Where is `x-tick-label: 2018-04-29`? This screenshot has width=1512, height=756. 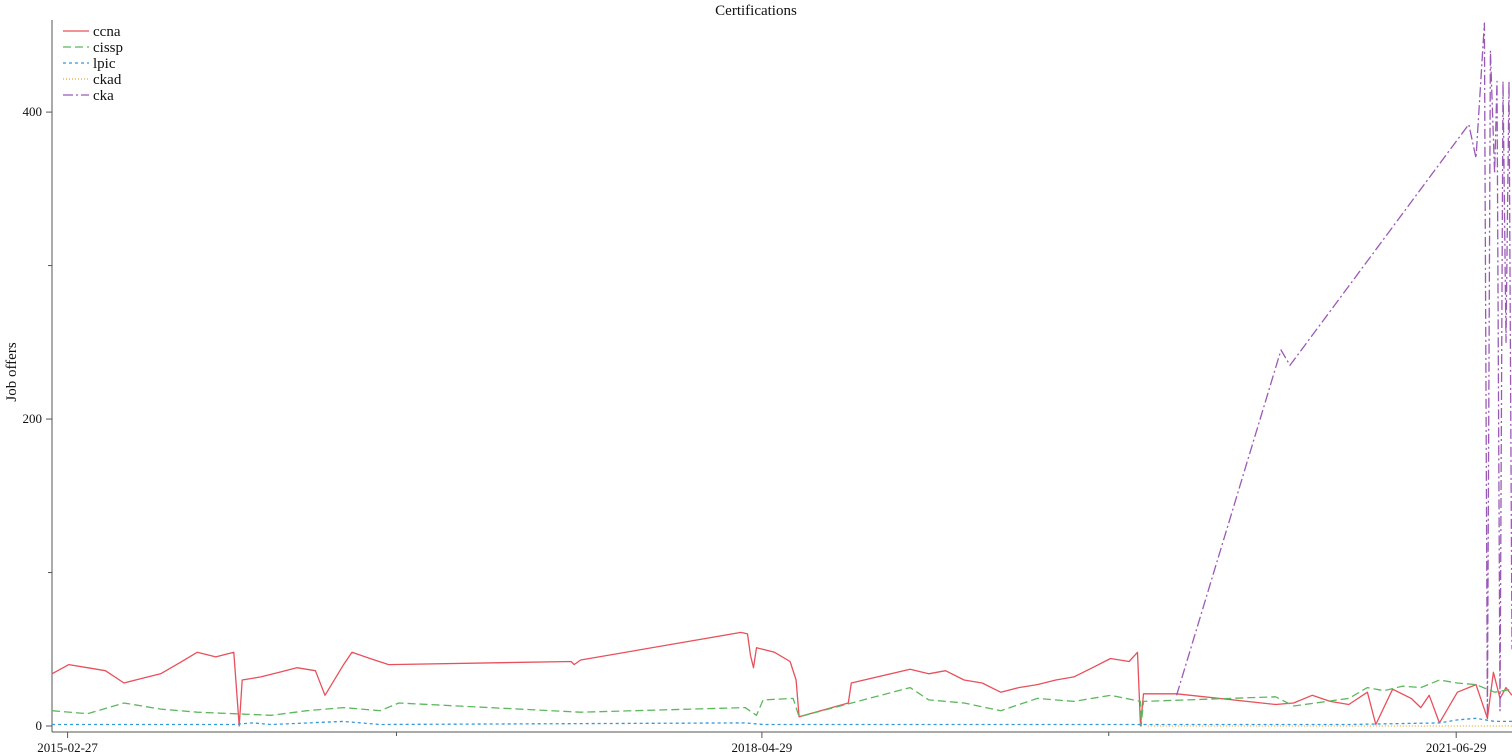
x-tick-label: 2018-04-29 is located at coordinates (762, 747).